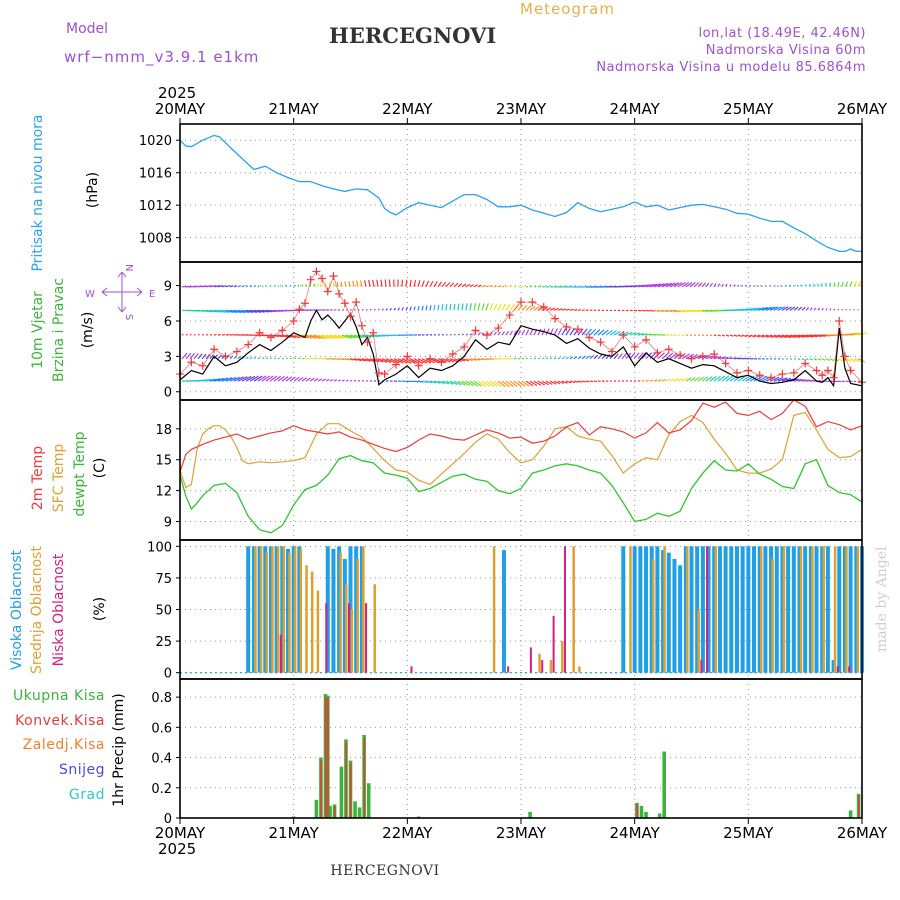 This screenshot has height=900, width=900. Describe the element at coordinates (161, 698) in the screenshot. I see `y-tick-label: 0.8` at that location.